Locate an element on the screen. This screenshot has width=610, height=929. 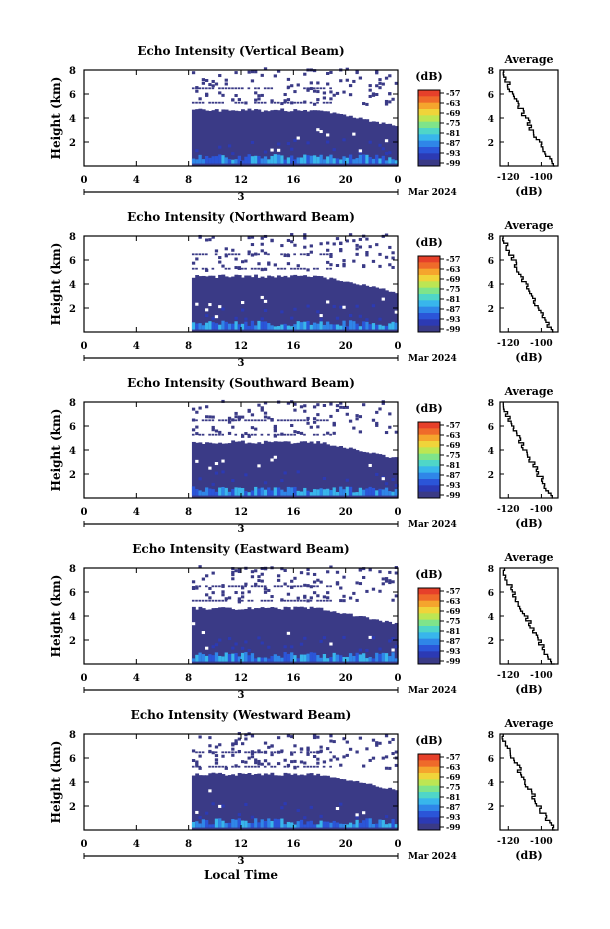
y-tick-label: 8 is located at coordinates (72, 569).